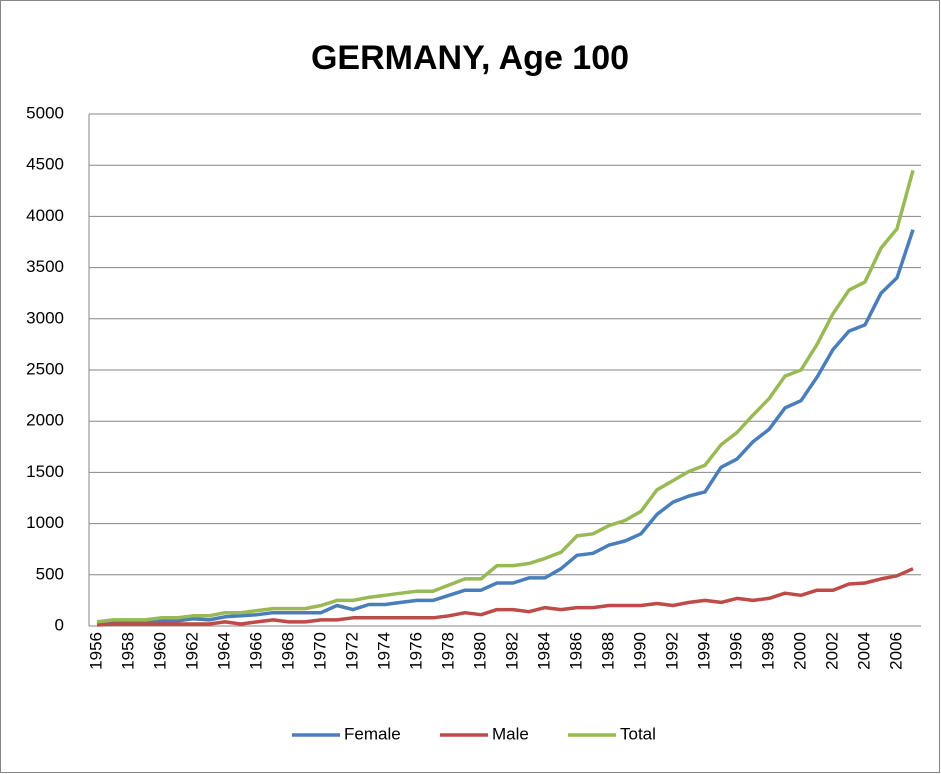  I want to click on x-tick-label: 1980, so click(479, 651).